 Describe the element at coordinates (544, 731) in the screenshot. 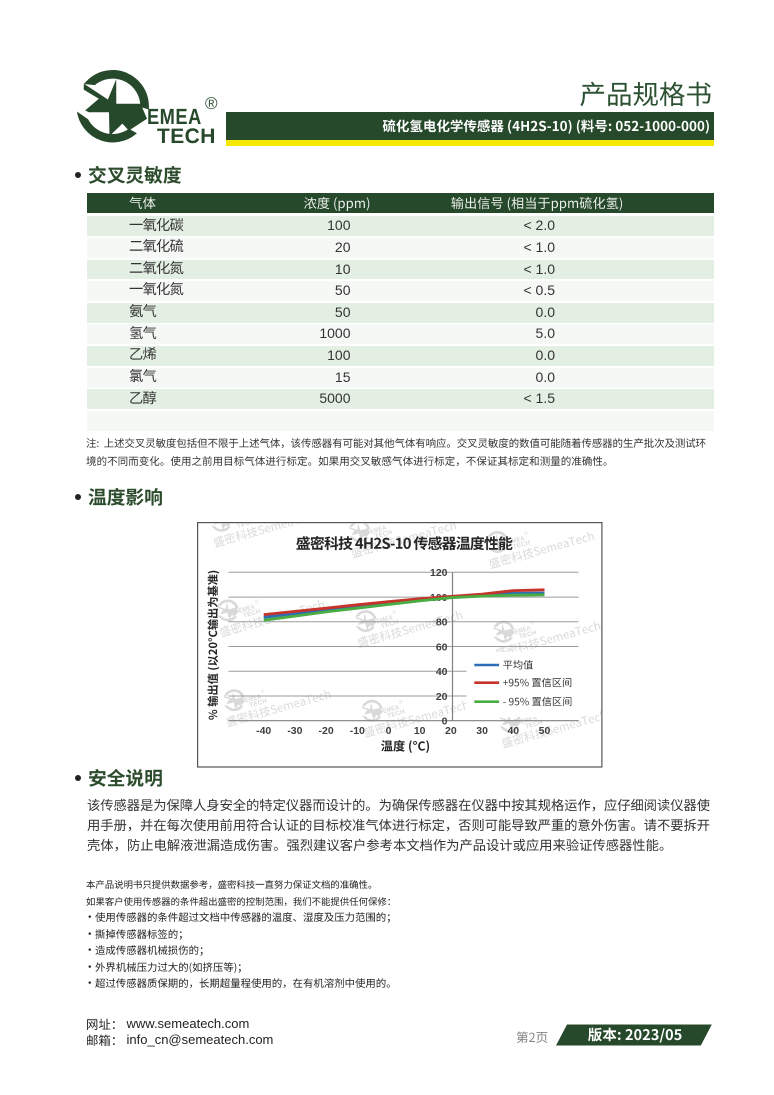

I see `svg-text: 50` at that location.